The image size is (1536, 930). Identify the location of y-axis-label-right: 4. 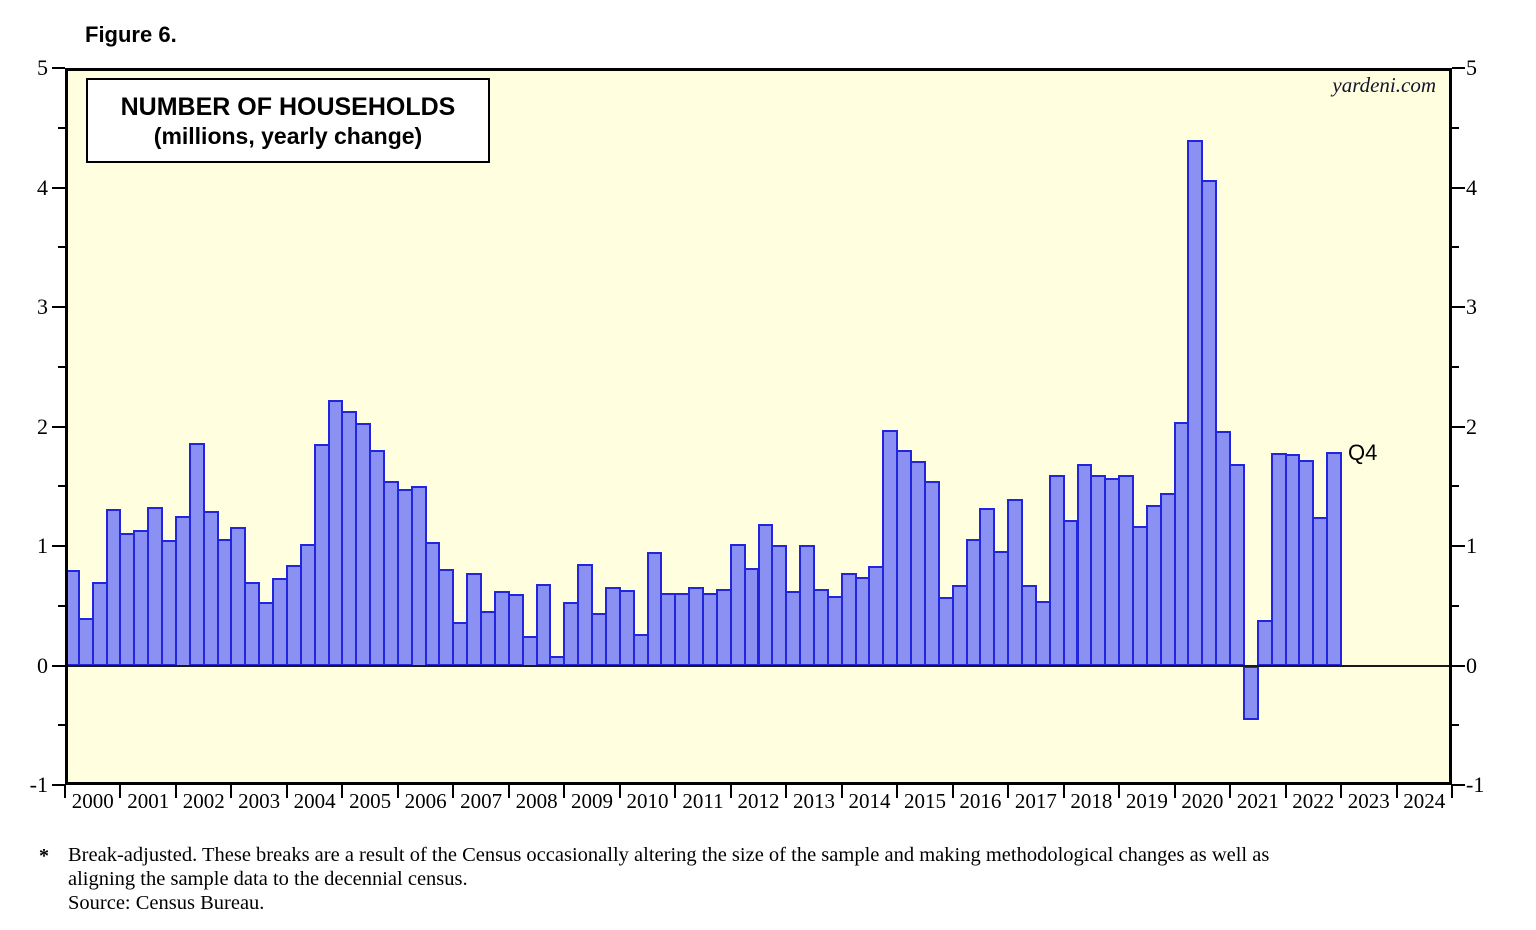
(1471, 187).